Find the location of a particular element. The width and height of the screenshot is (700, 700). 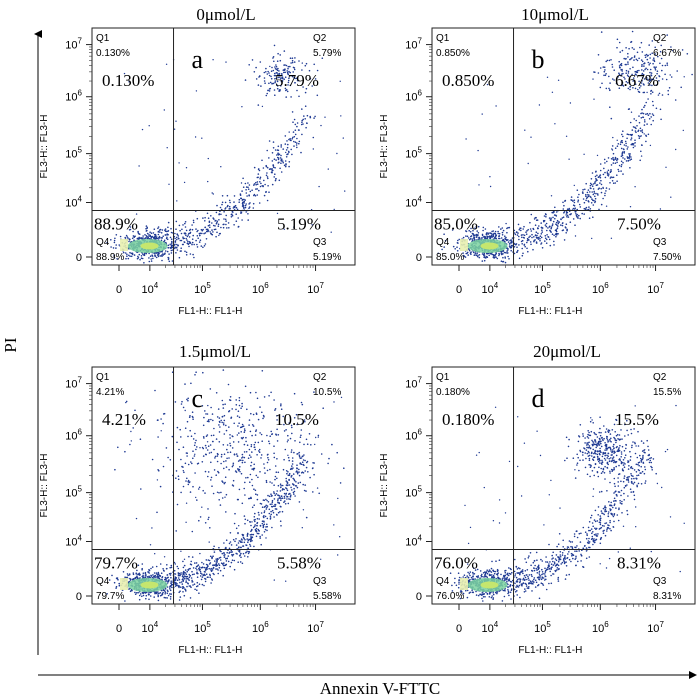

q1-label: Q1 is located at coordinates (103, 377).